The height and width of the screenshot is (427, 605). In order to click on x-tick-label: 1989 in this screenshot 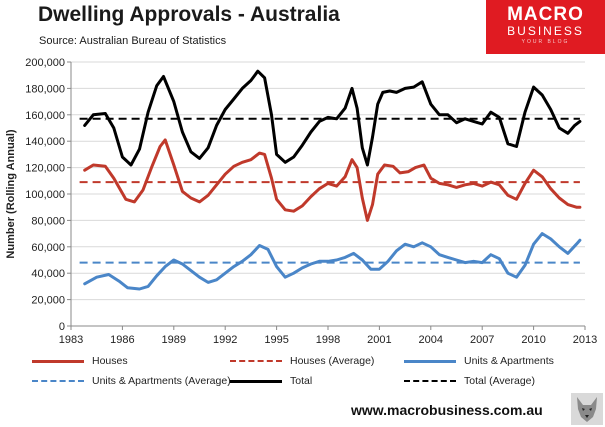, I will do `click(174, 340)`.